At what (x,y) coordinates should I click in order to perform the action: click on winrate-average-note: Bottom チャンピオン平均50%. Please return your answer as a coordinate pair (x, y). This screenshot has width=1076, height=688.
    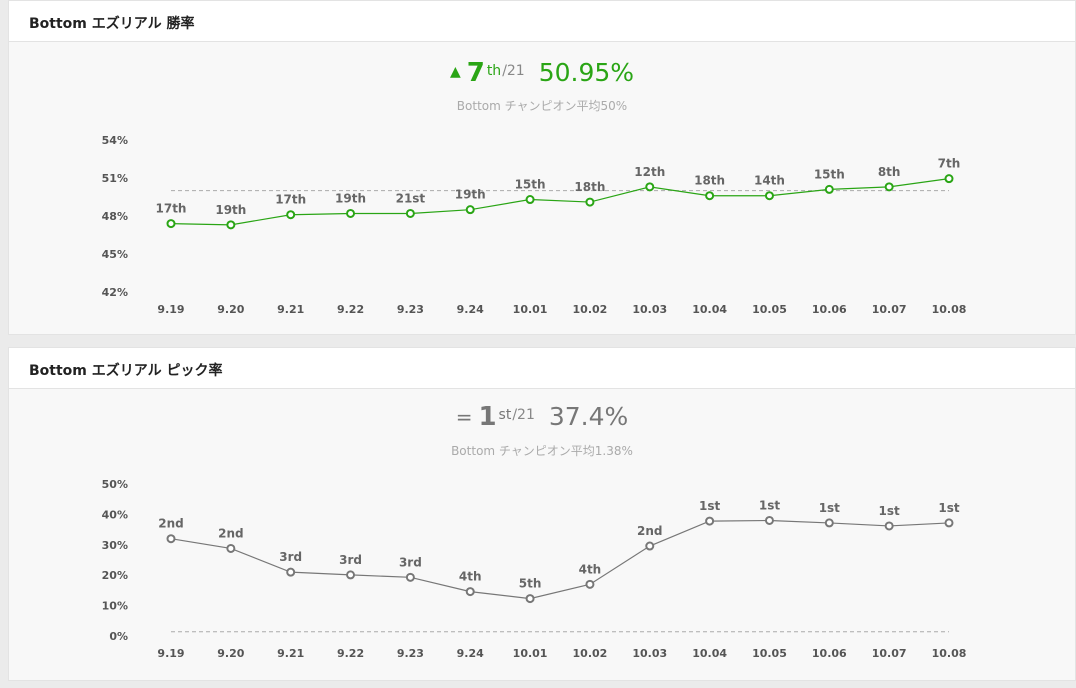
    Looking at the image, I should click on (542, 106).